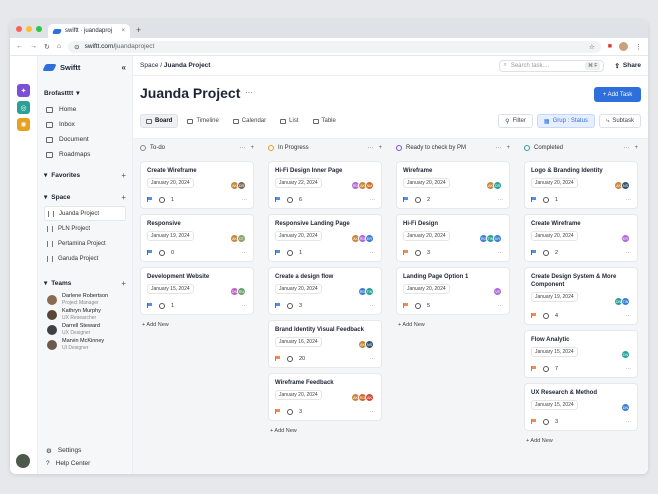 The height and width of the screenshot is (494, 658). Describe the element at coordinates (249, 92) in the screenshot. I see `page-options-icon: ···` at that location.